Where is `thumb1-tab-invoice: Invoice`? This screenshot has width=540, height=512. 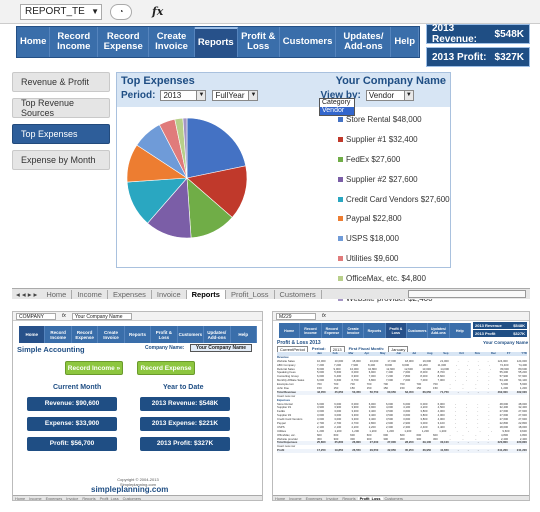 thumb1-tab-invoice: Invoice is located at coordinates (72, 499).